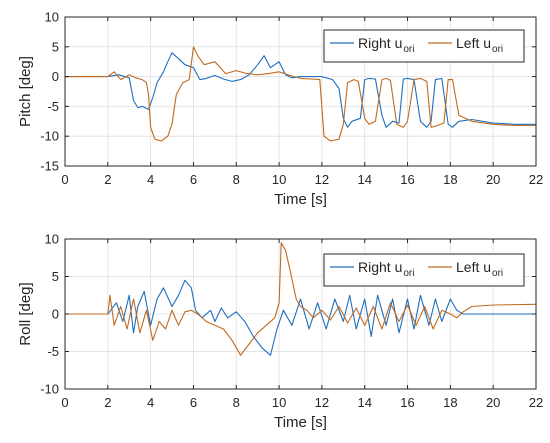 This screenshot has height=443, width=550. I want to click on y-axis-label: Roll [deg], so click(25, 313).